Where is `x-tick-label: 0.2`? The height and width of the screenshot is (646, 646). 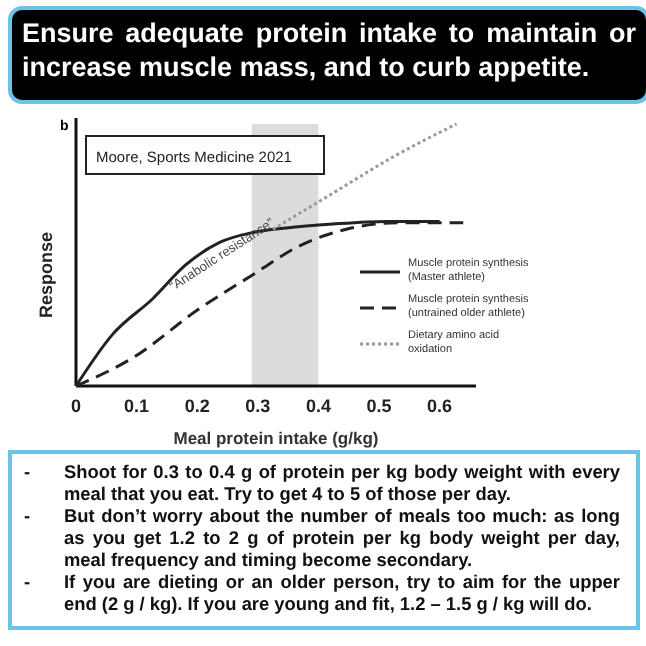
x-tick-label: 0.2 is located at coordinates (197, 406).